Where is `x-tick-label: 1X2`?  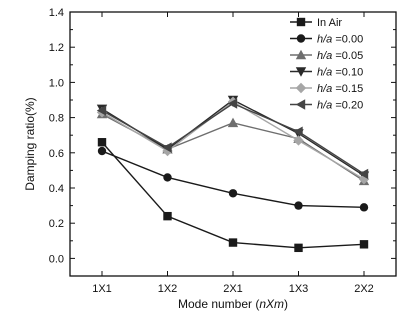 x-tick-label: 1X2 is located at coordinates (168, 289).